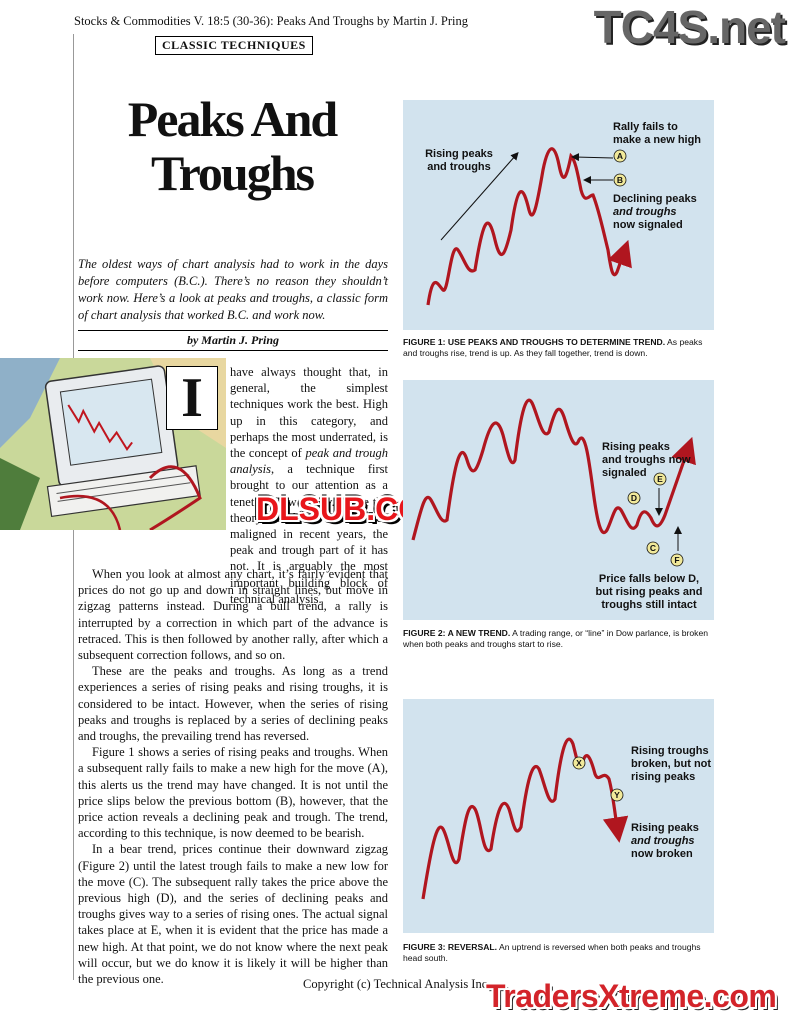 This screenshot has height=1024, width=791. I want to click on marker-f, so click(677, 560).